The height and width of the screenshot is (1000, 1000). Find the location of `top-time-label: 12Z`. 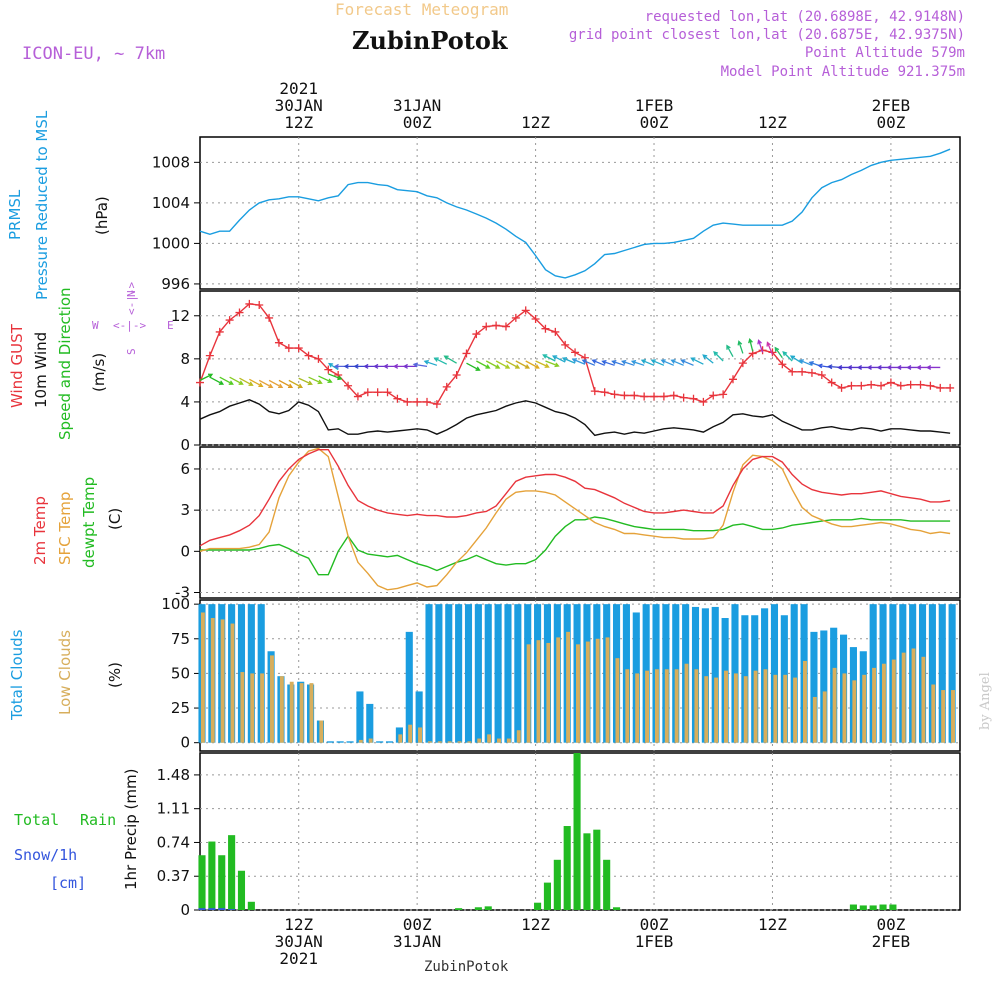

top-time-label: 12Z is located at coordinates (772, 122).